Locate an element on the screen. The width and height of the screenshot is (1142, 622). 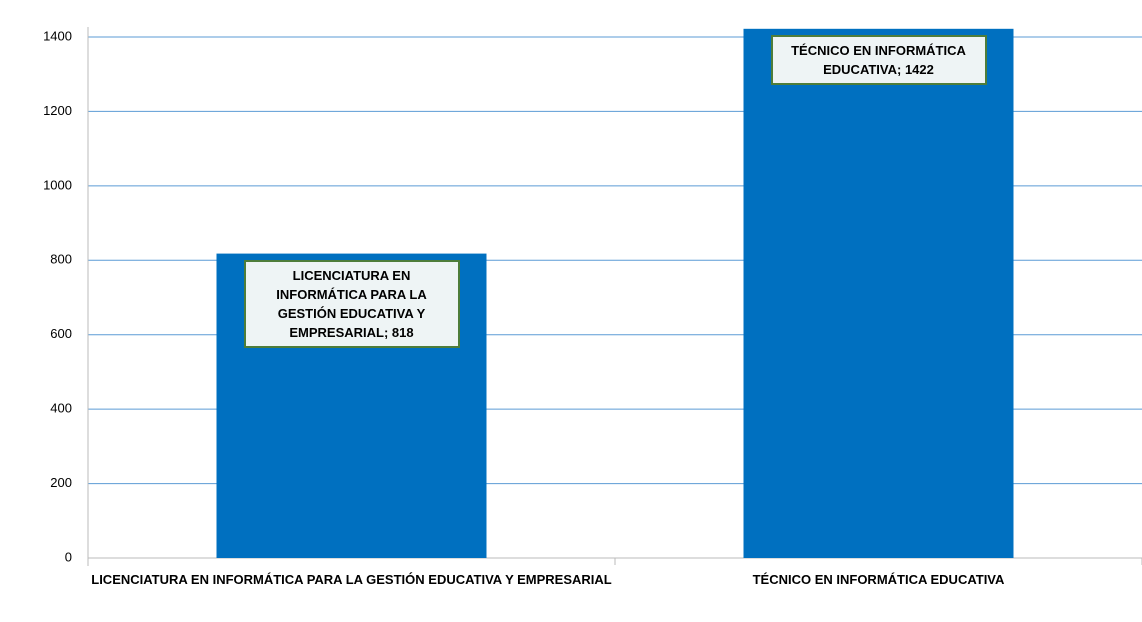
y-tick-label: 600 is located at coordinates (61, 333).